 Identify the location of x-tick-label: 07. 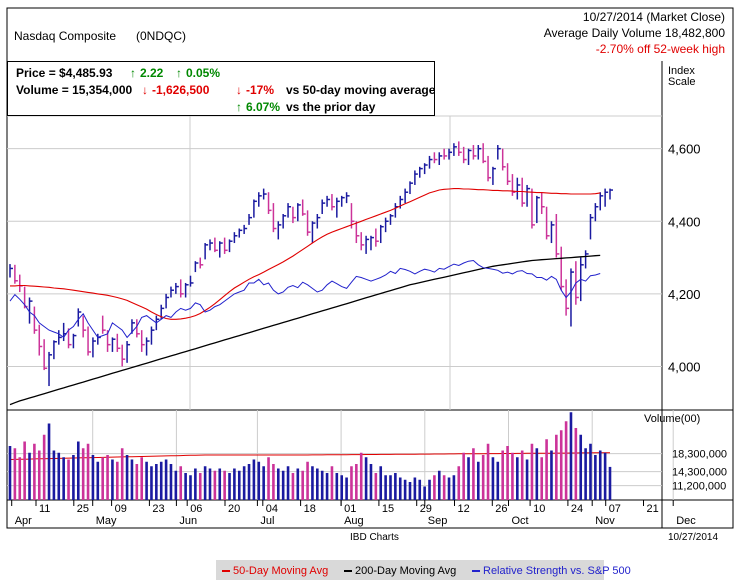
(615, 509).